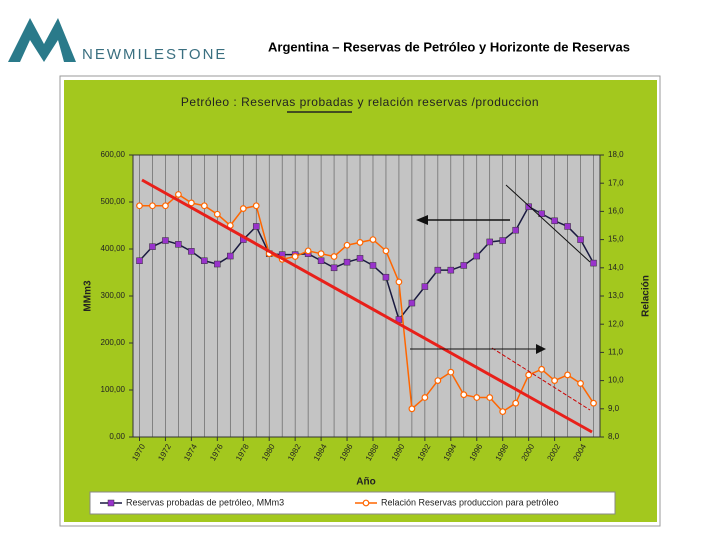  Describe the element at coordinates (154, 54) in the screenshot. I see `logo-text: NEWMILESTONE` at that location.